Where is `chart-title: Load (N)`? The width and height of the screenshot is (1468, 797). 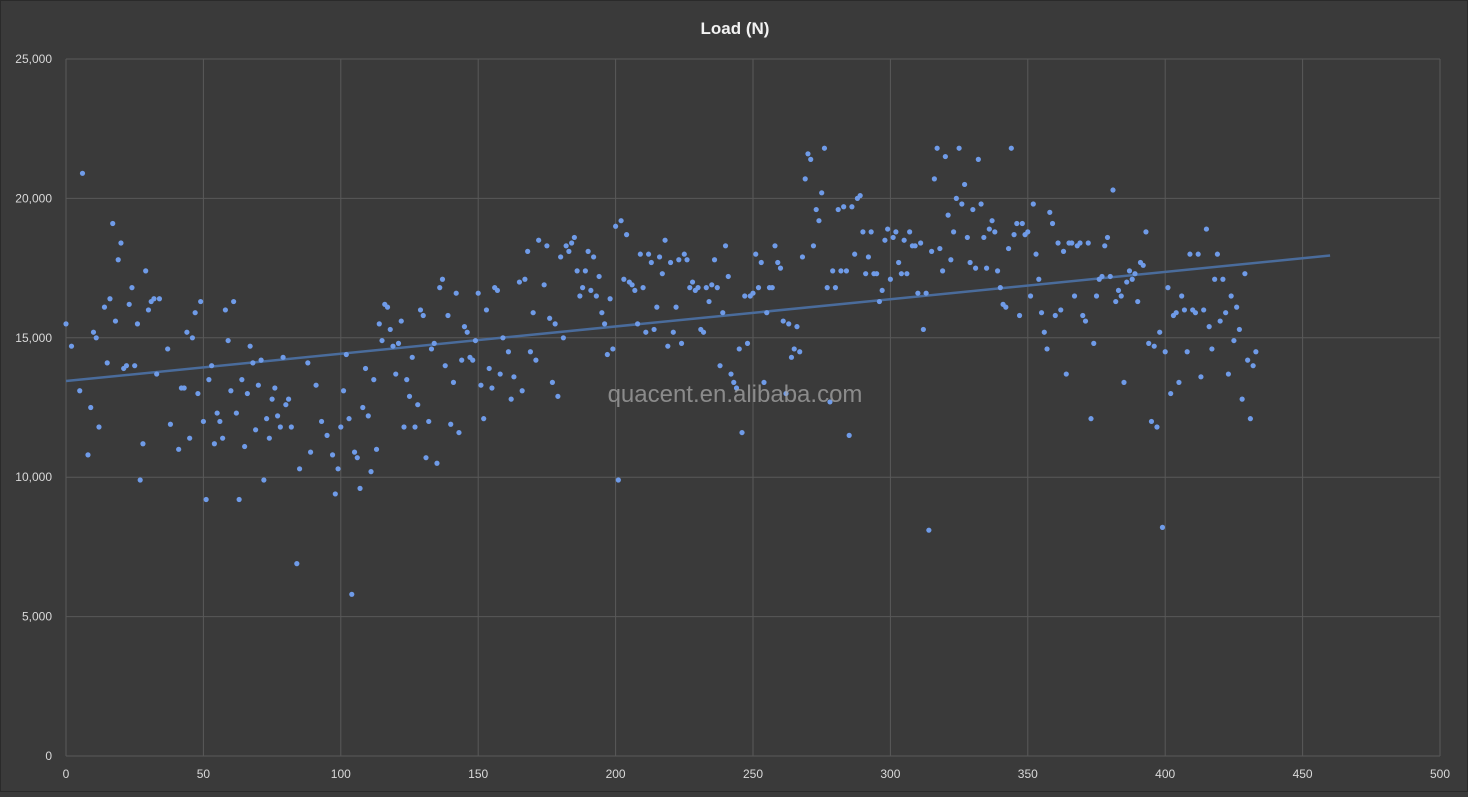
chart-title: Load (N) is located at coordinates (735, 28).